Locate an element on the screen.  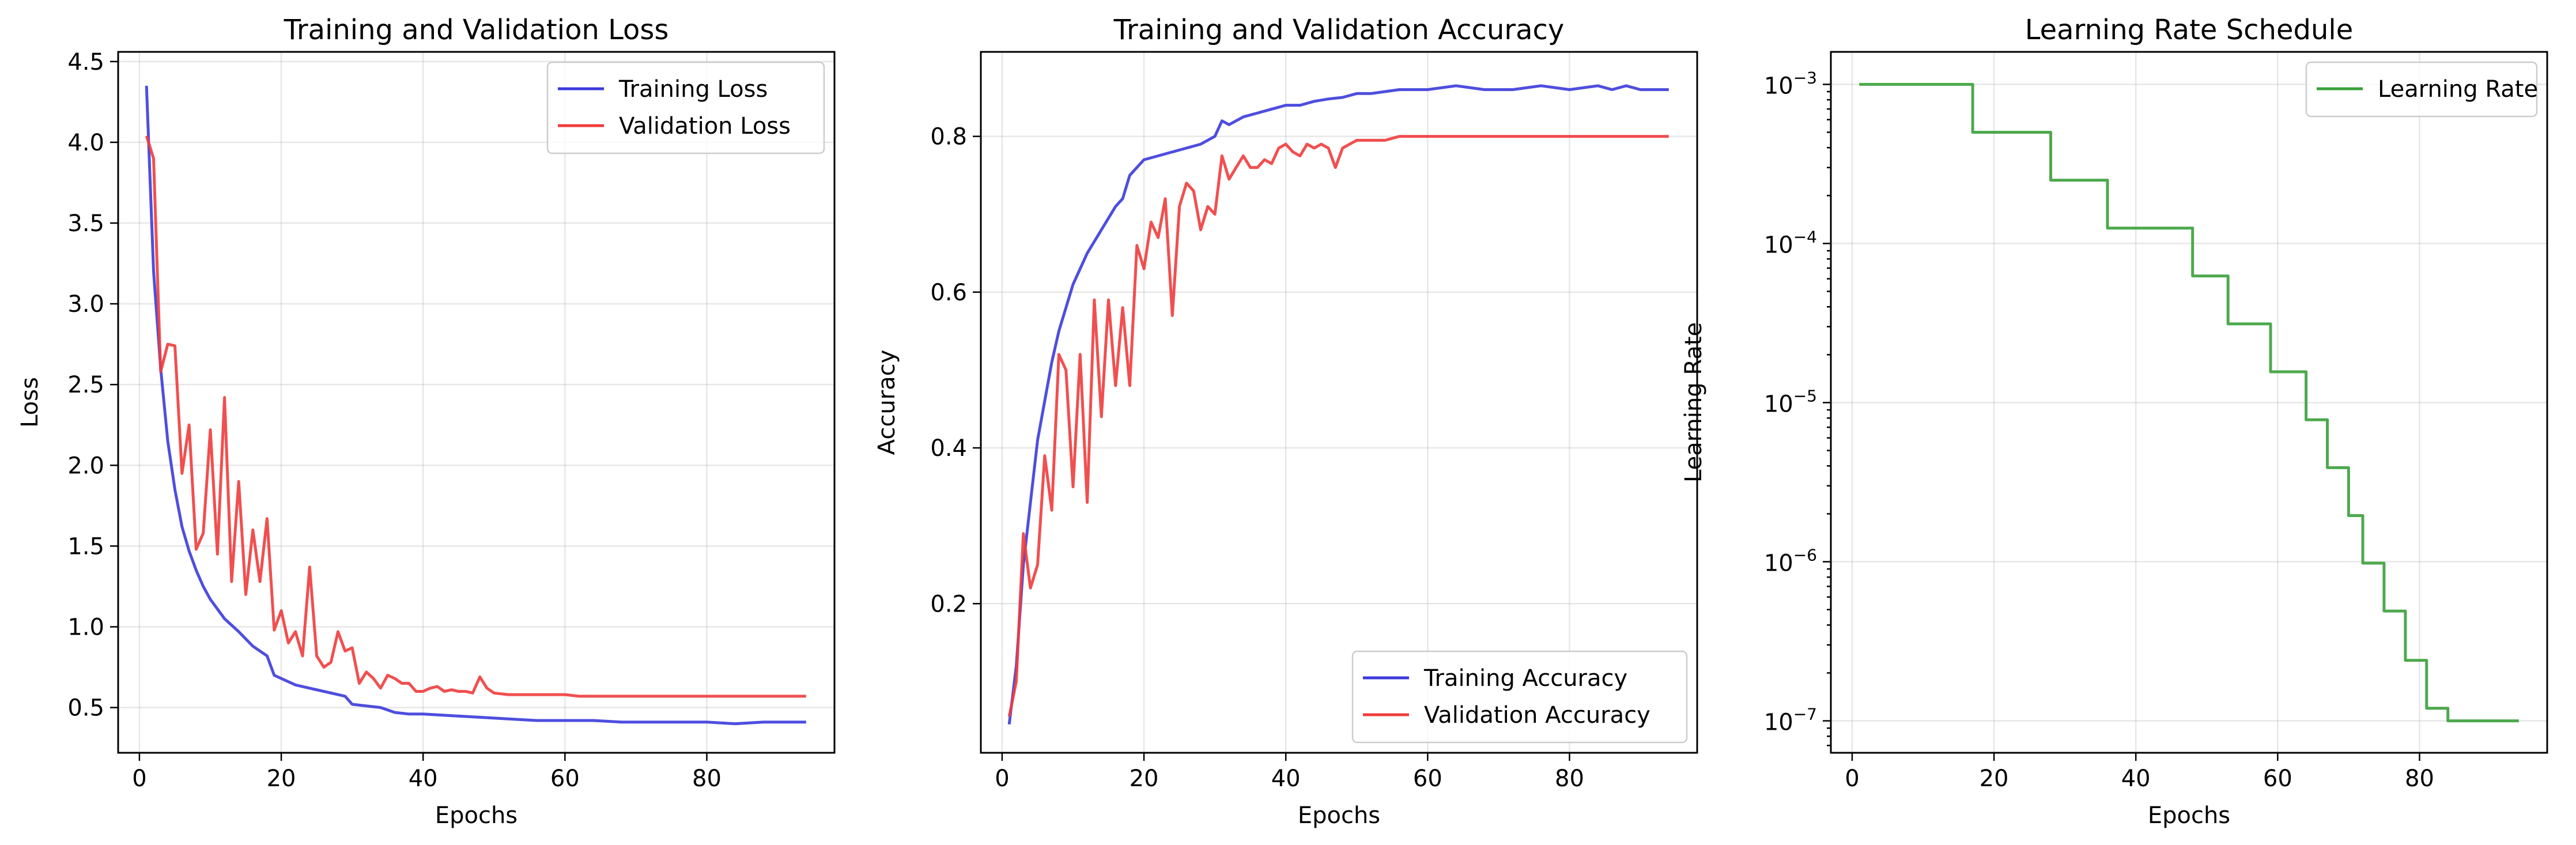
y-tick-label: 10⁻³ is located at coordinates (1790, 84).